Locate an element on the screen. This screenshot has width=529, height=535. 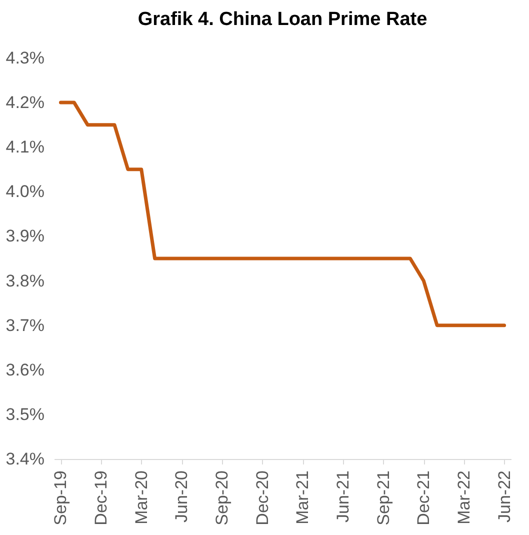
x-tick-label: Mar-22 is located at coordinates (464, 497).